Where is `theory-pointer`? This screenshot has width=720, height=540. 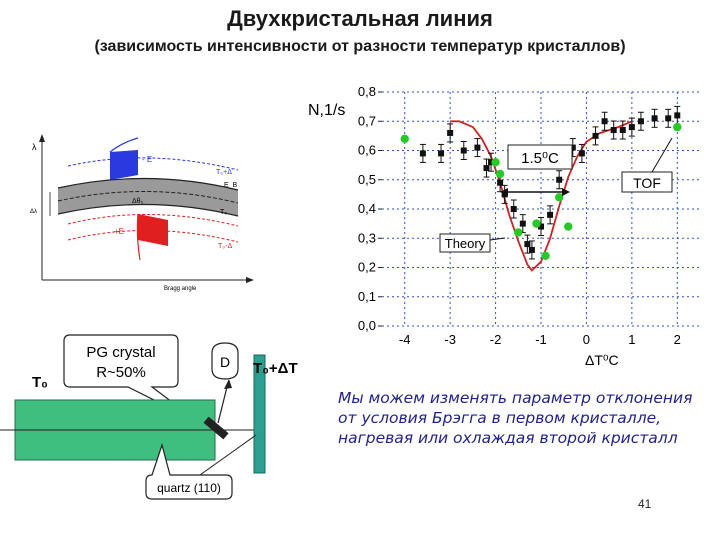 theory-pointer is located at coordinates (497, 239).